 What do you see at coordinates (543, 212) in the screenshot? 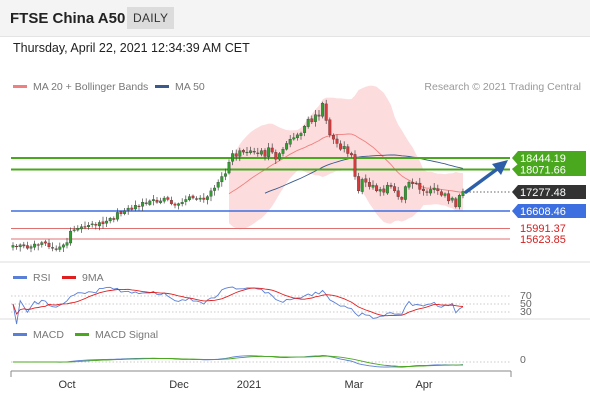
I see `pivot-value: 16608.46` at bounding box center [543, 212].